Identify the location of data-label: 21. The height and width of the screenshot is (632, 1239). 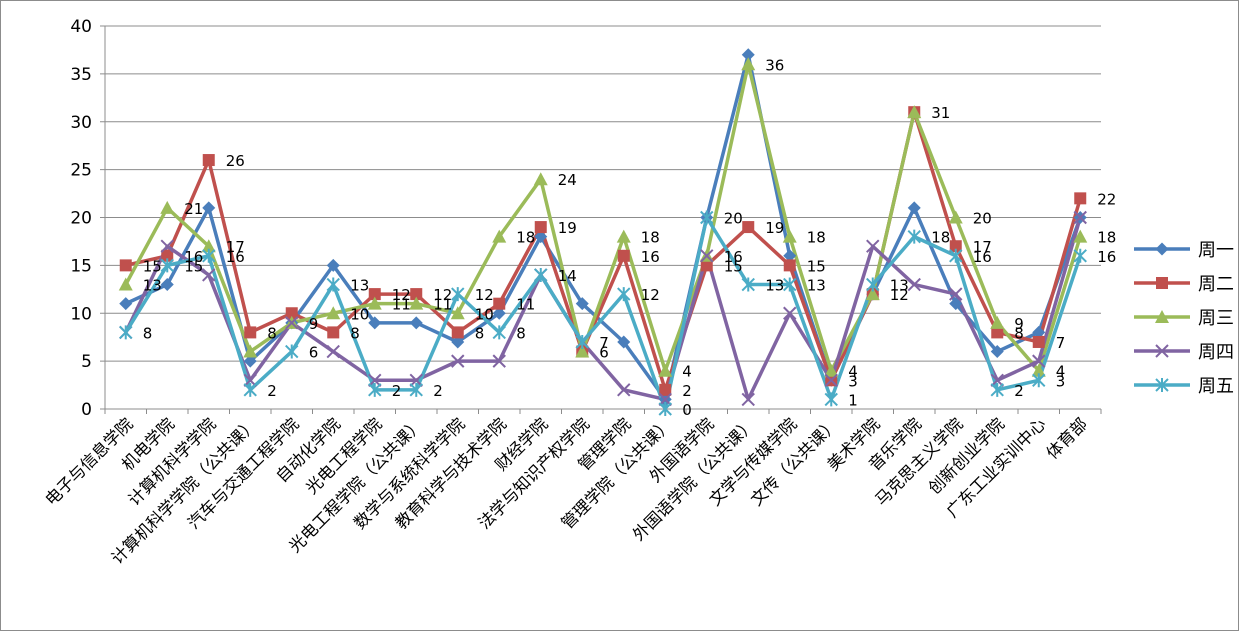
(193, 209).